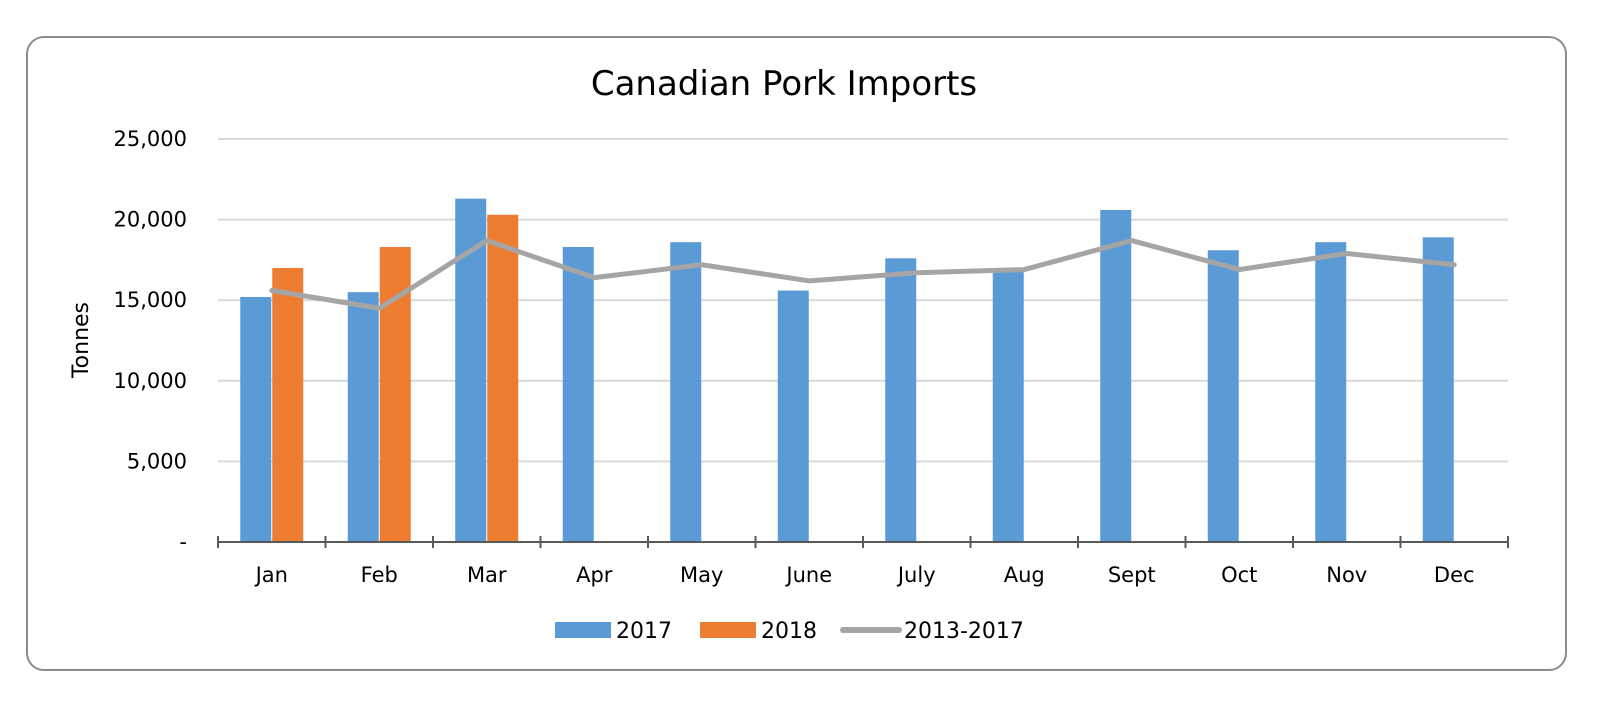  What do you see at coordinates (1239, 575) in the screenshot?
I see `x-tick-label: Oct` at bounding box center [1239, 575].